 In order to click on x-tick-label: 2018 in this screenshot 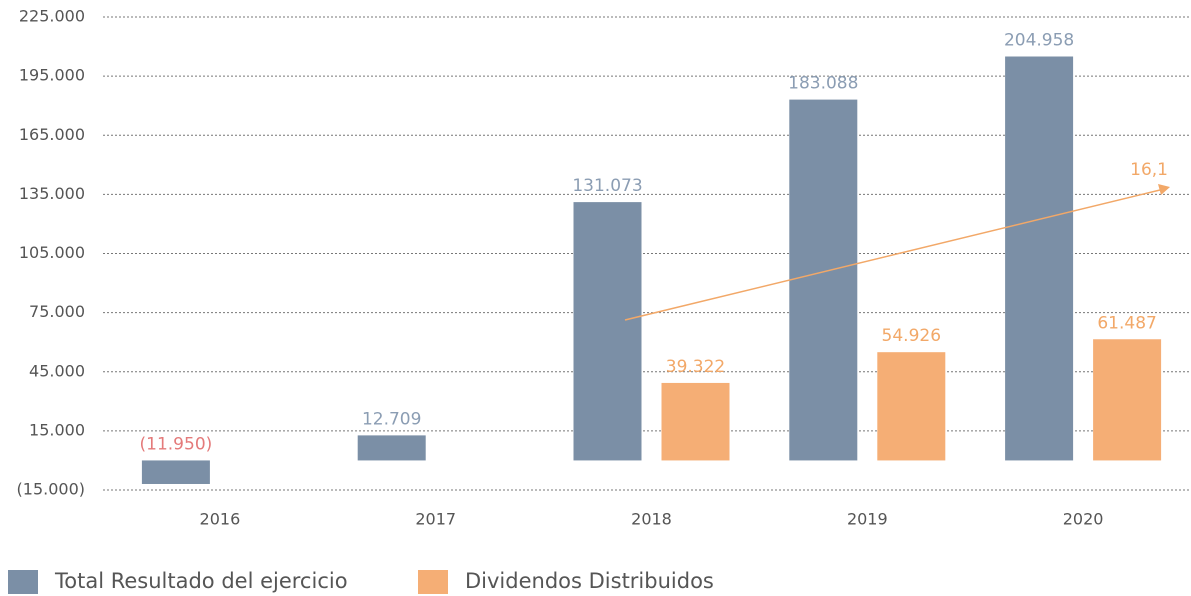, I will do `click(651, 519)`.